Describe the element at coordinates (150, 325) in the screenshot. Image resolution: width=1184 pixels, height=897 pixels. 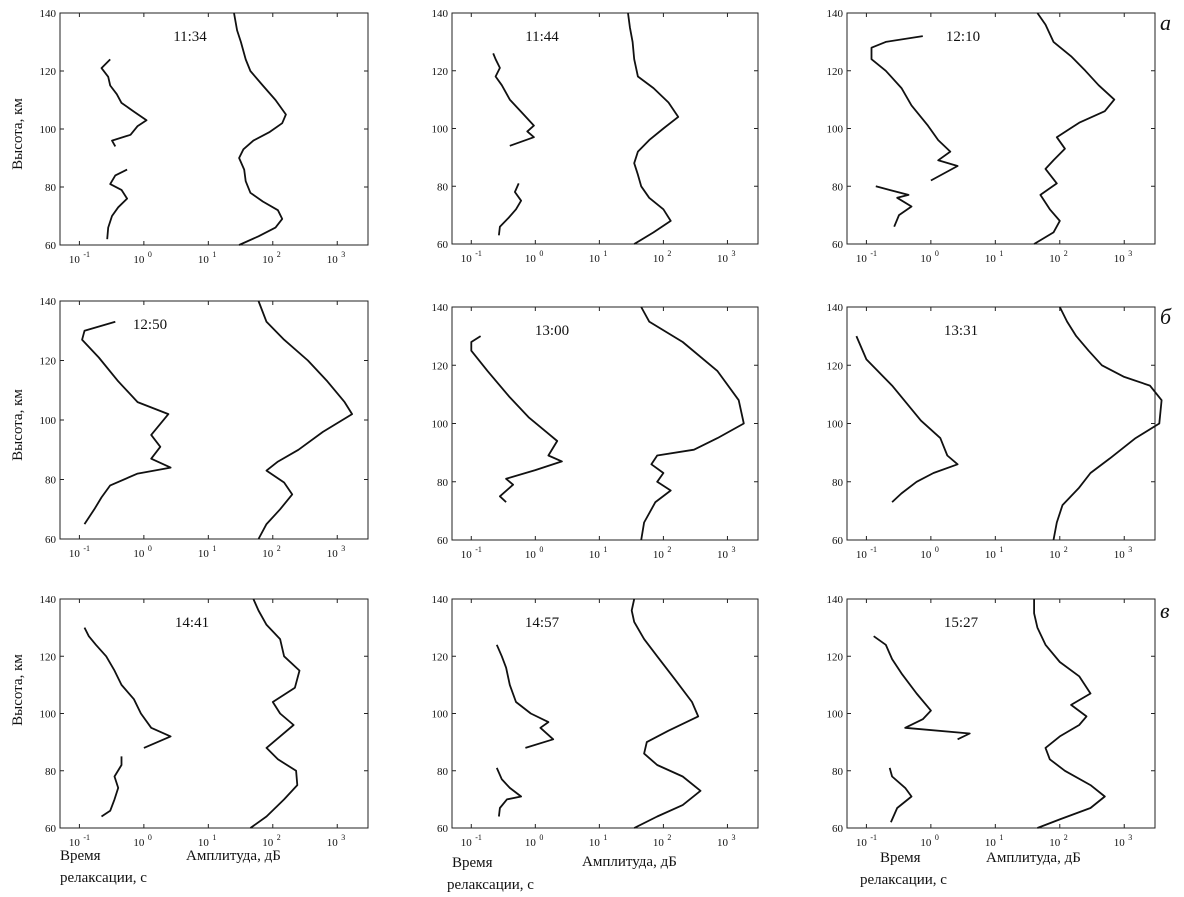
I see `panel-title: 12:50` at that location.